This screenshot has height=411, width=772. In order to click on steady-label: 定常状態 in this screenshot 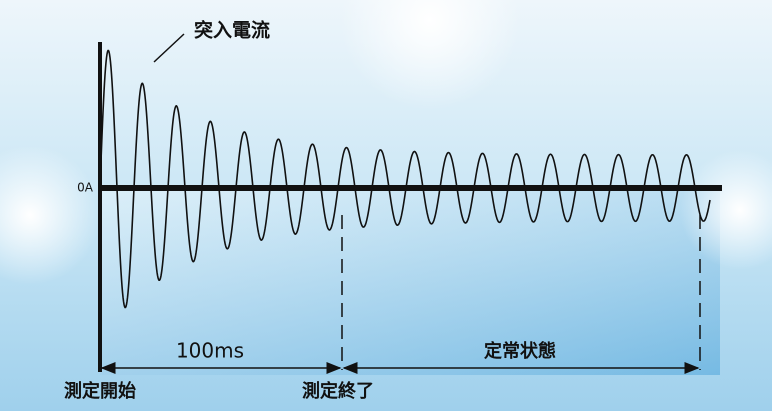, I will do `click(520, 351)`.